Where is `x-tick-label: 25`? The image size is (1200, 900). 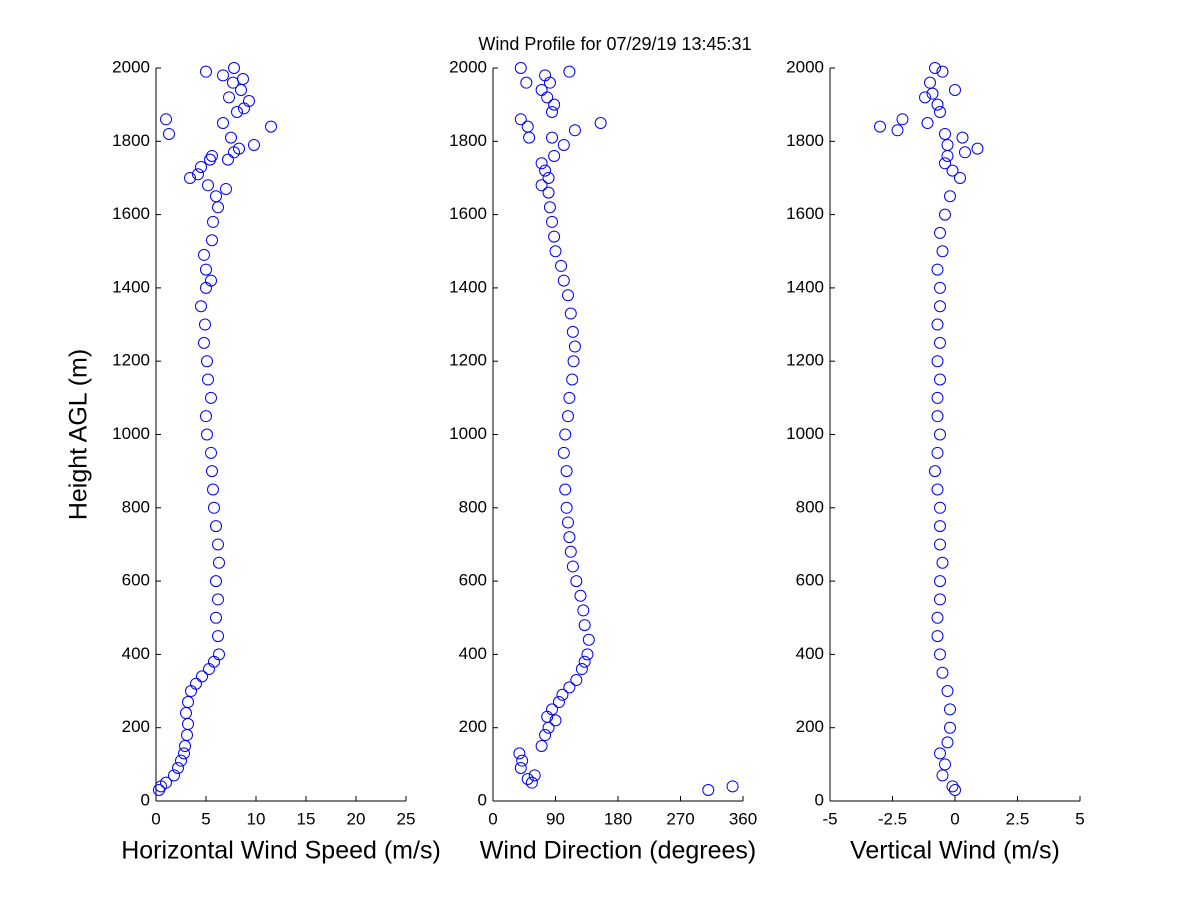 x-tick-label: 25 is located at coordinates (406, 818).